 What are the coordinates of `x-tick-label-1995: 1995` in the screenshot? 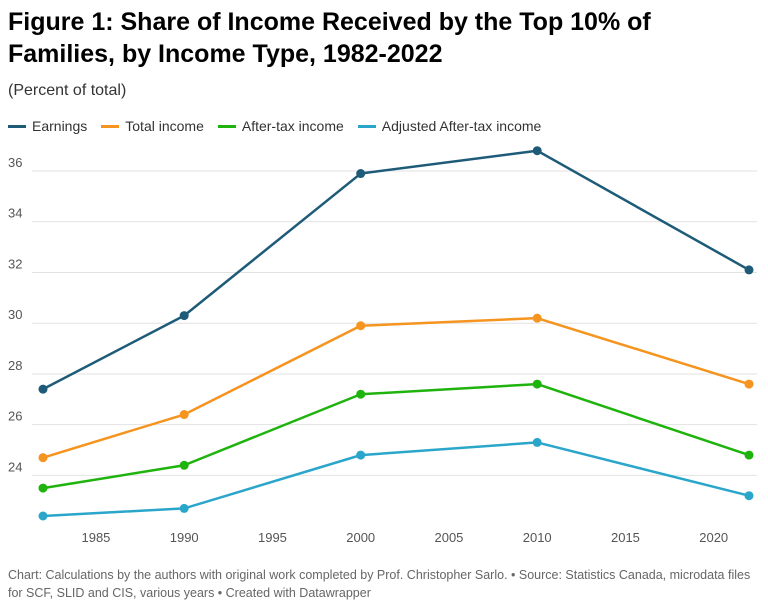 It's located at (272, 537).